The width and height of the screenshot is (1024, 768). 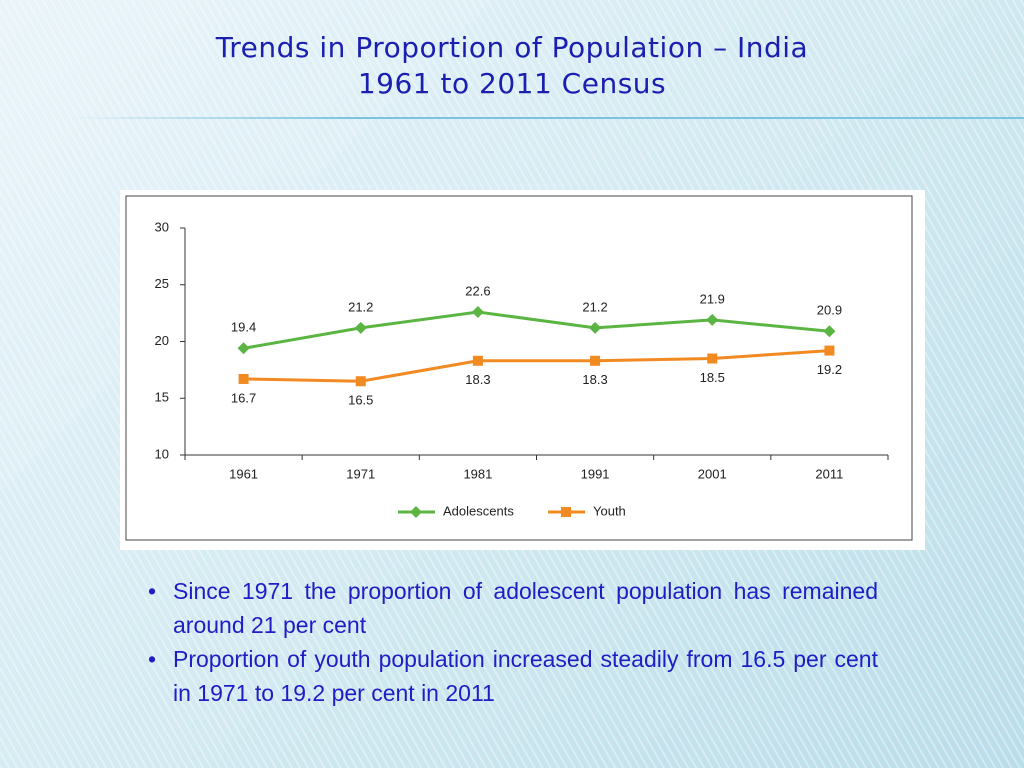 I want to click on data-label: 20.9, so click(x=829, y=310).